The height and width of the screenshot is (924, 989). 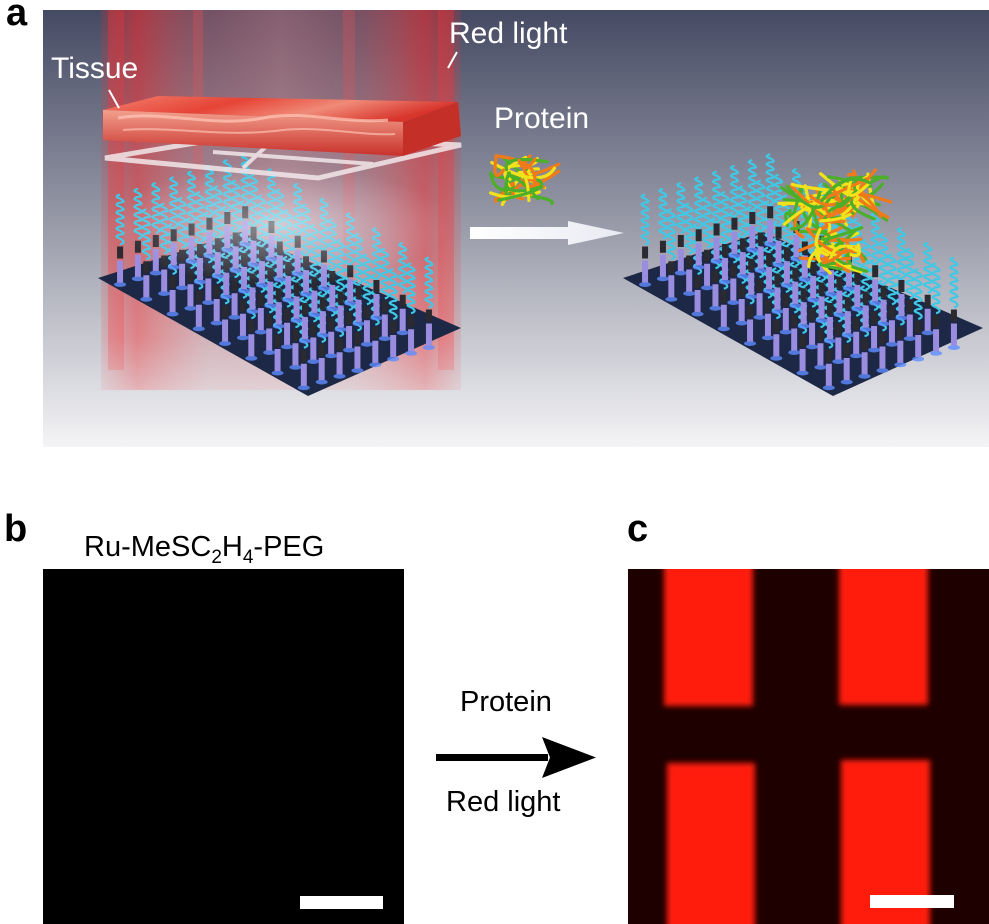 I want to click on panel-b-title: Ru-MeSC2H4-PEG, so click(x=204, y=549).